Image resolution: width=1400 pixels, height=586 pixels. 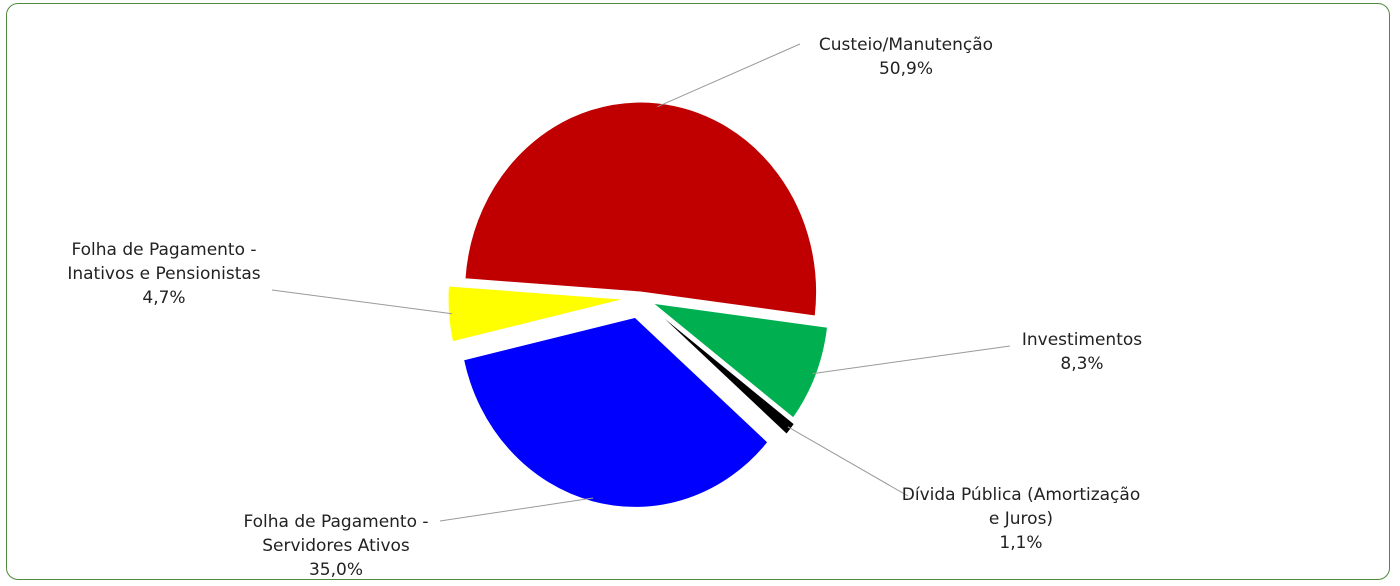 I want to click on data-label-category-1: Investimentos, so click(x=1082, y=340).